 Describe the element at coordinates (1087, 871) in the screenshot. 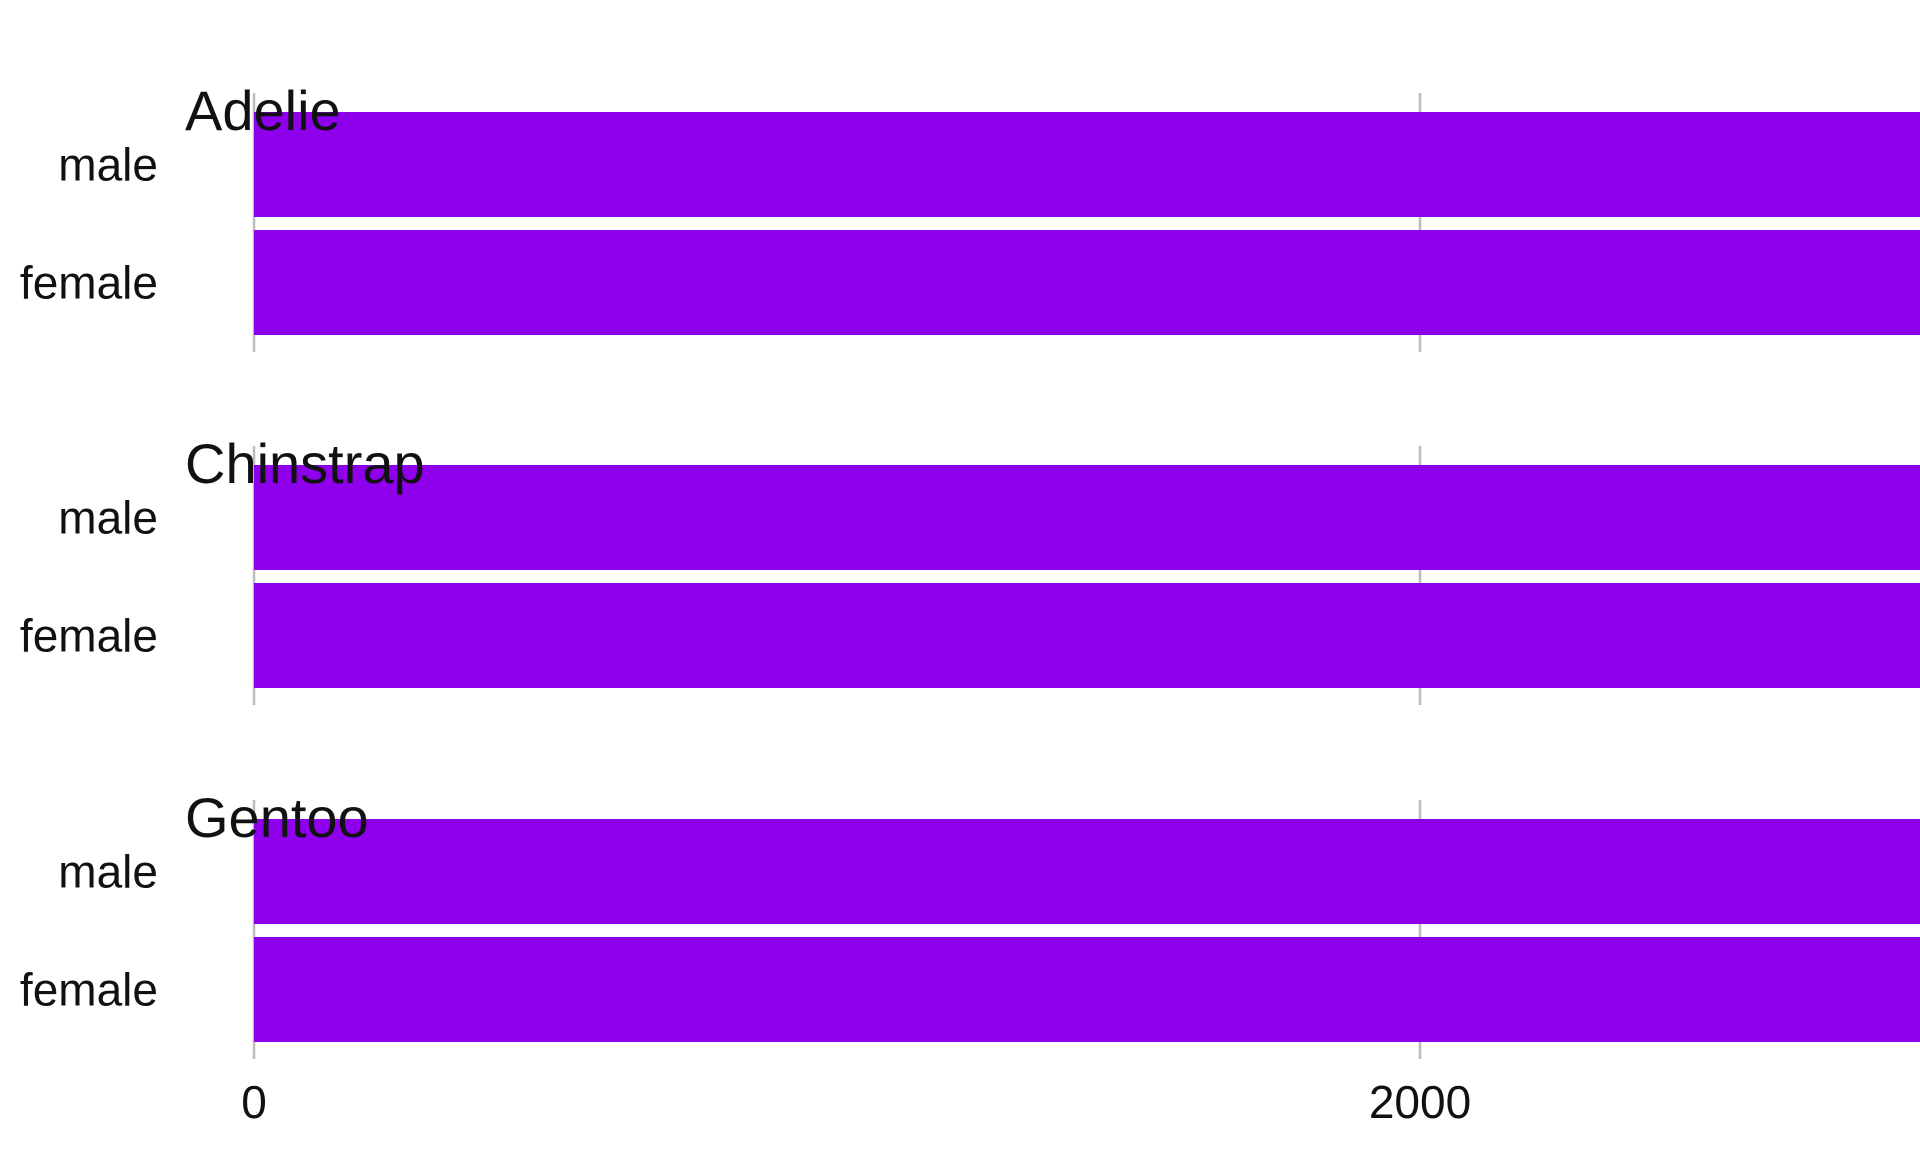

I see `bar-gentoo-male` at that location.